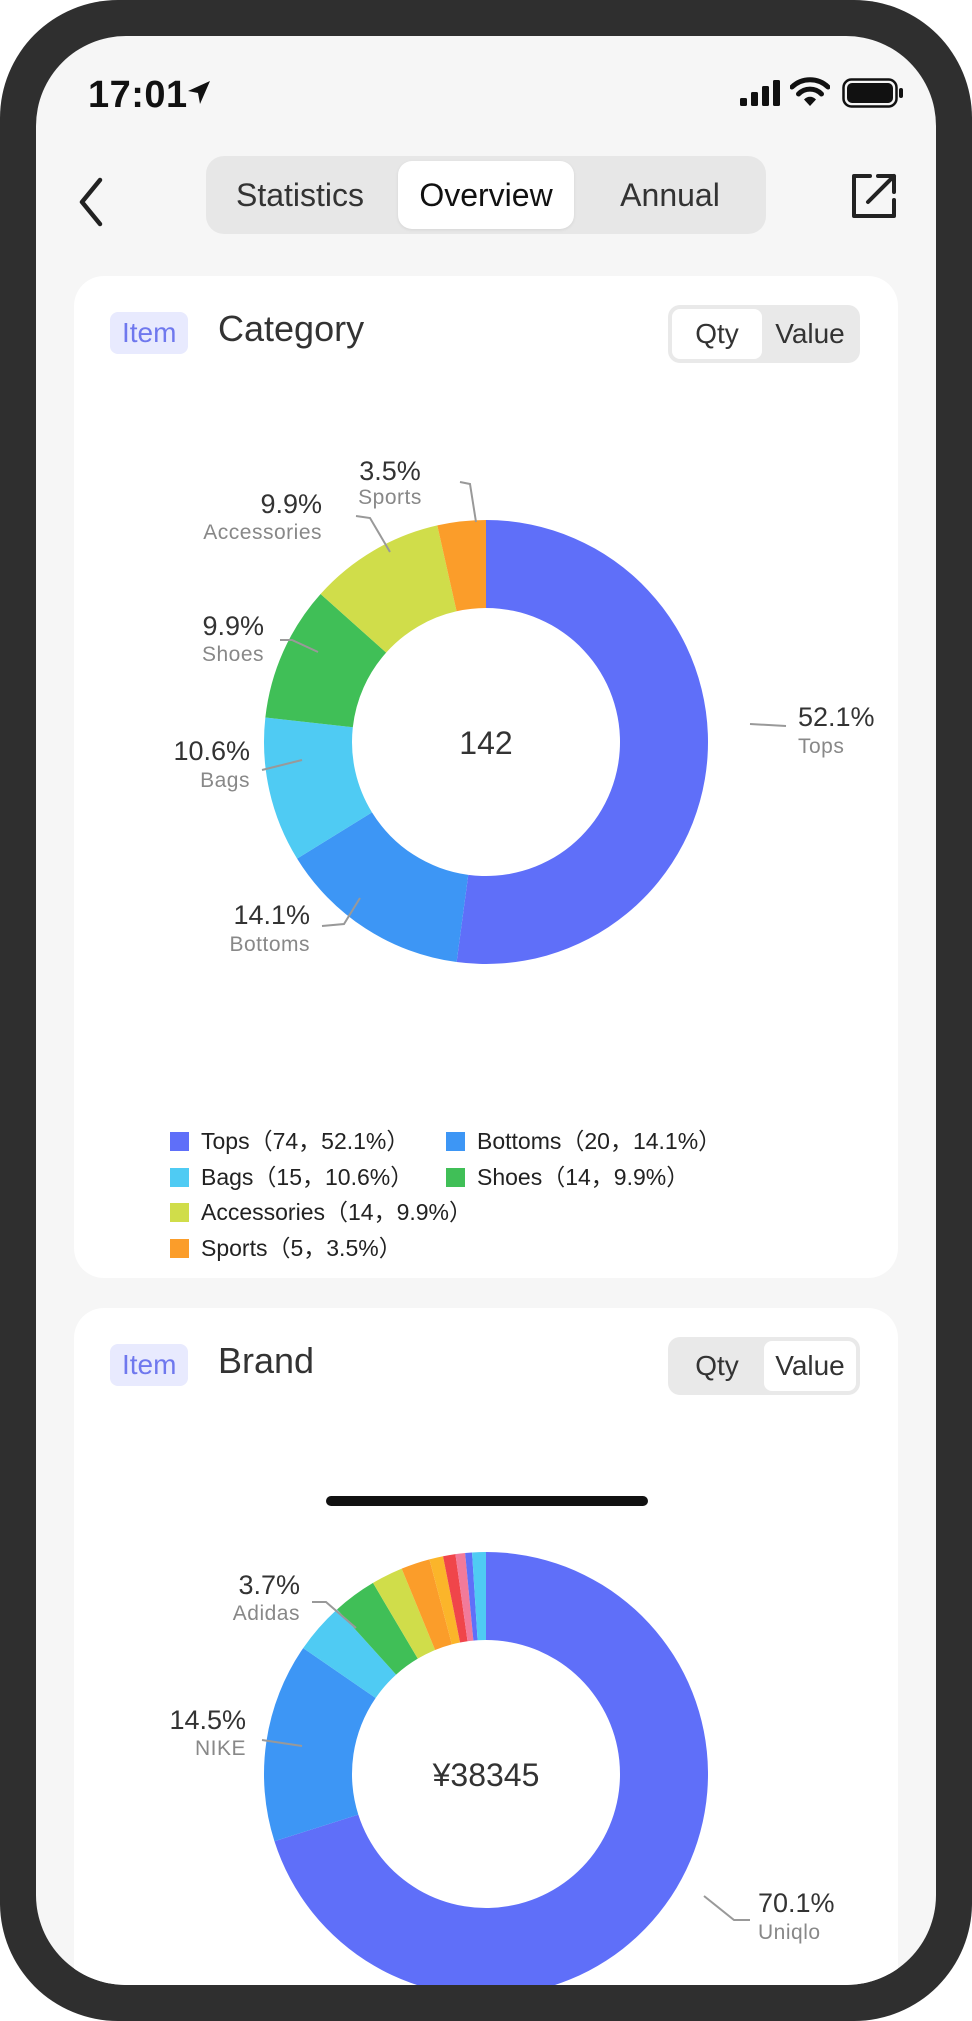 Image resolution: width=972 pixels, height=2021 pixels. What do you see at coordinates (760, 93) in the screenshot?
I see `signal-icon` at bounding box center [760, 93].